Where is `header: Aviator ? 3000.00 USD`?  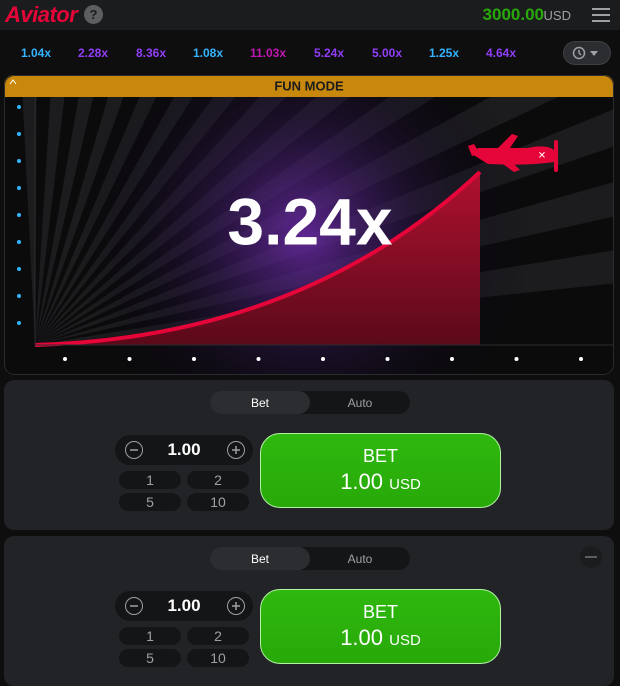 header: Aviator ? 3000.00 USD is located at coordinates (310, 15).